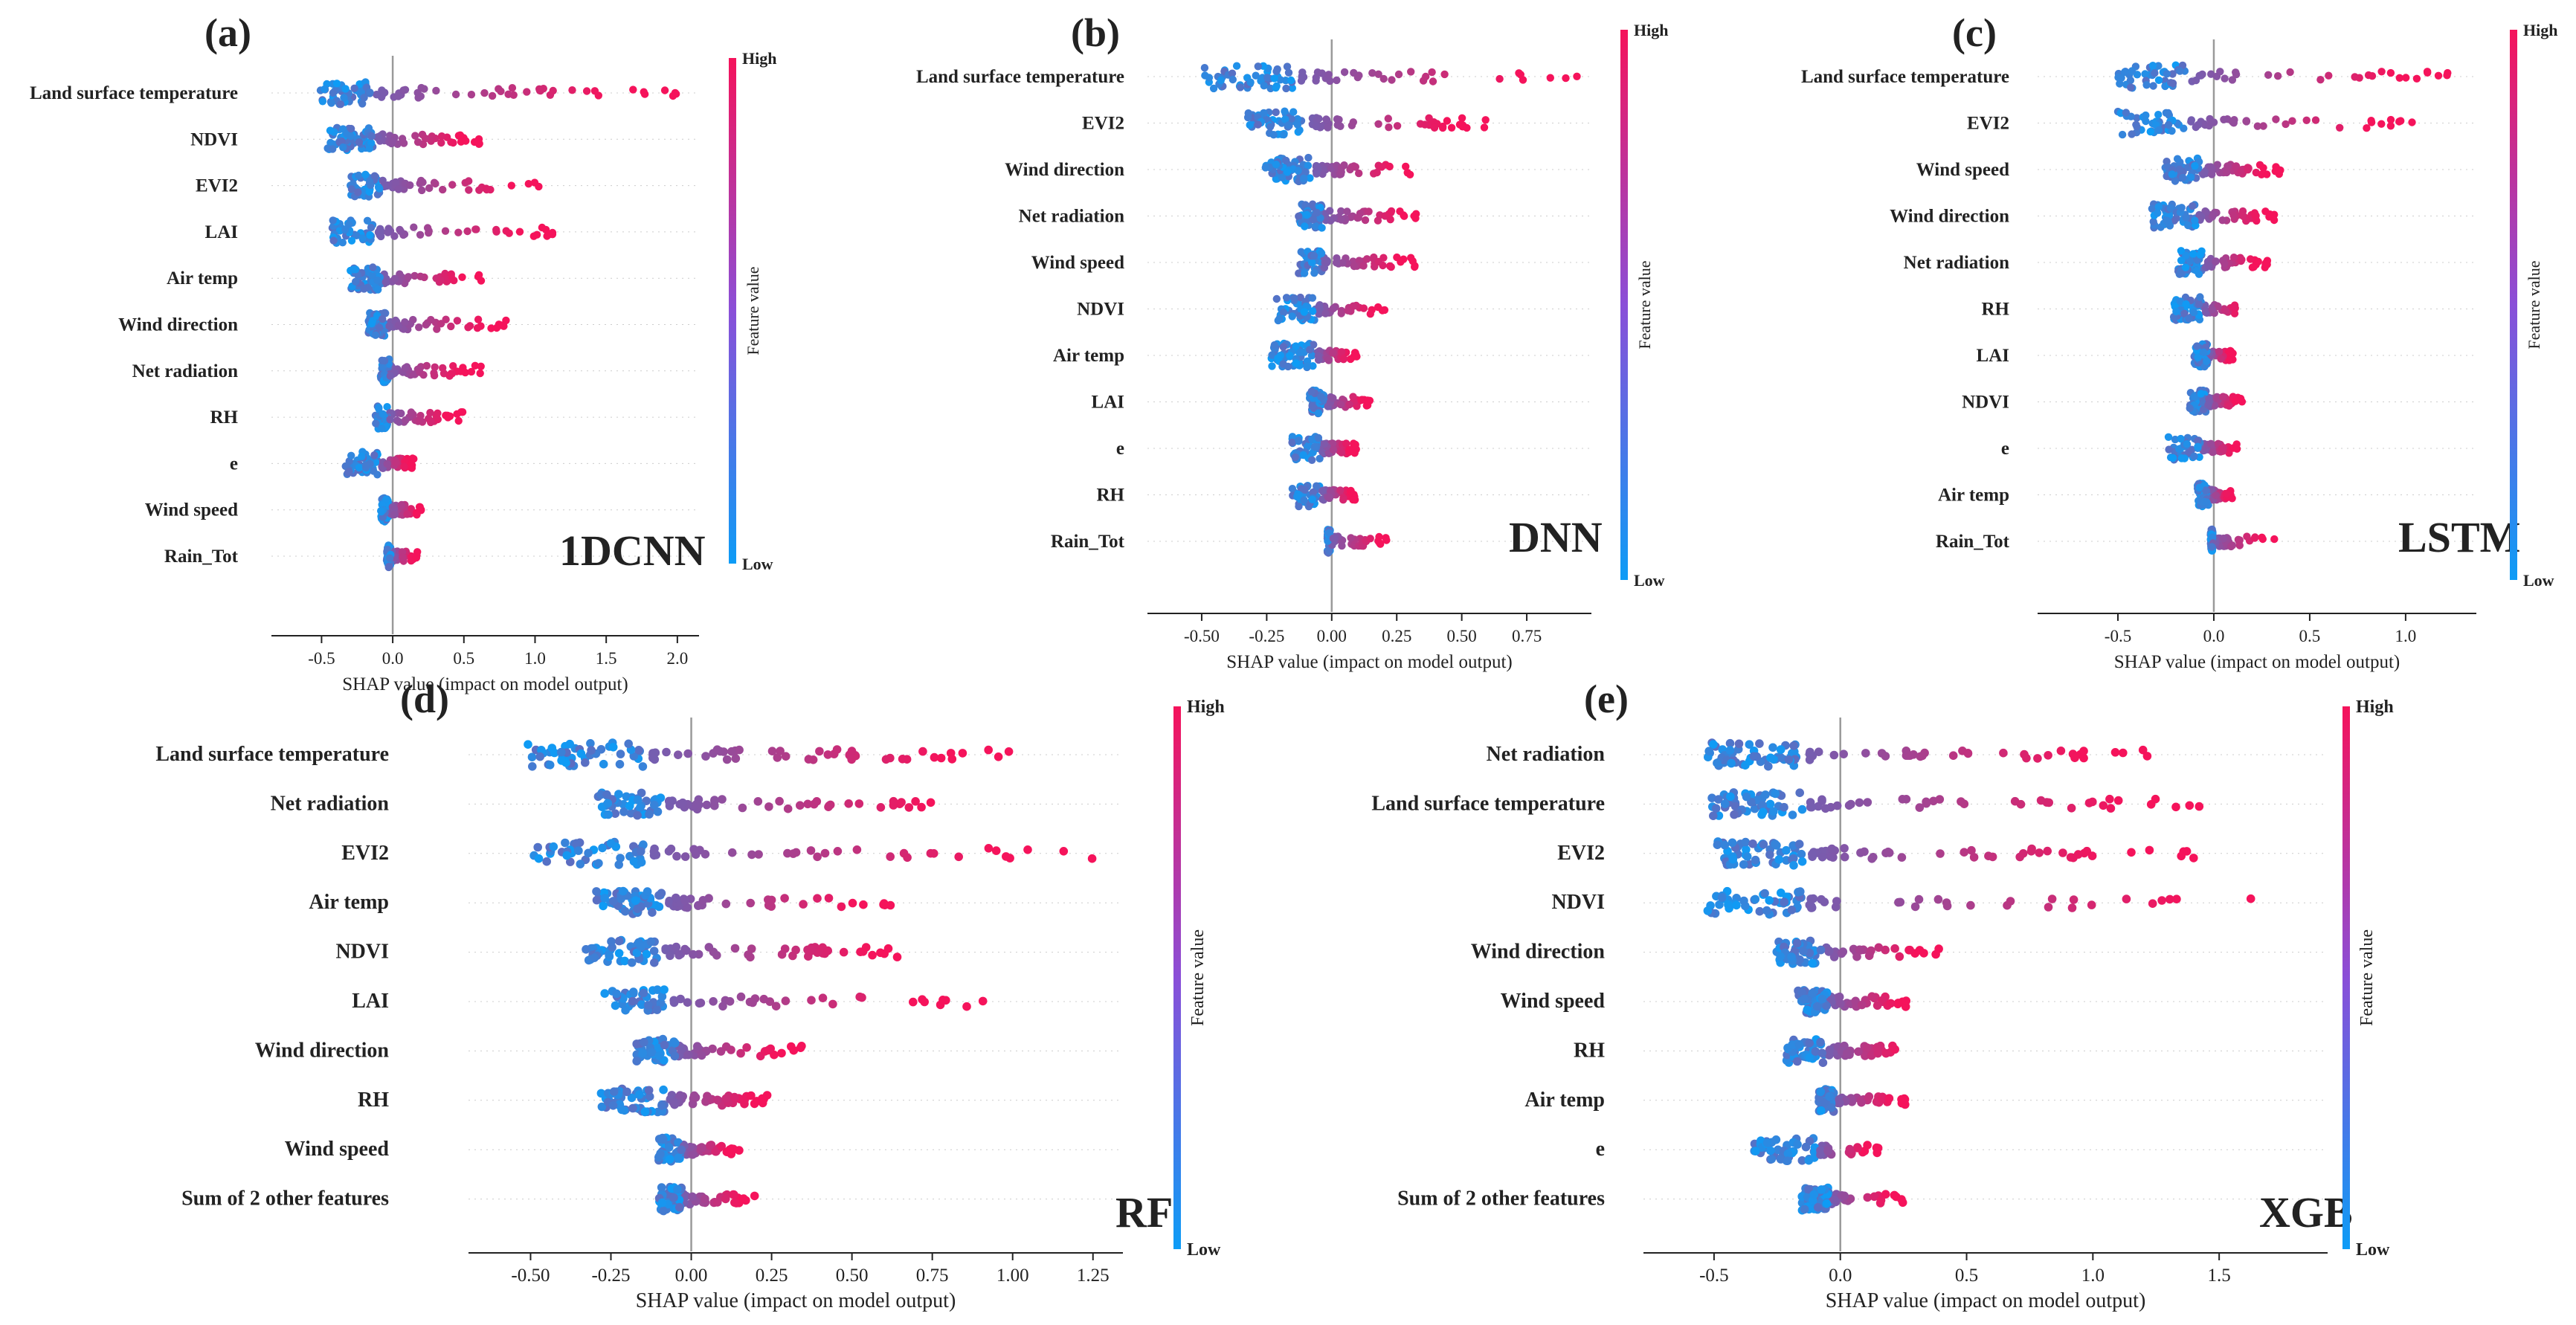  What do you see at coordinates (221, 232) in the screenshot?
I see `feature-label: LAI` at bounding box center [221, 232].